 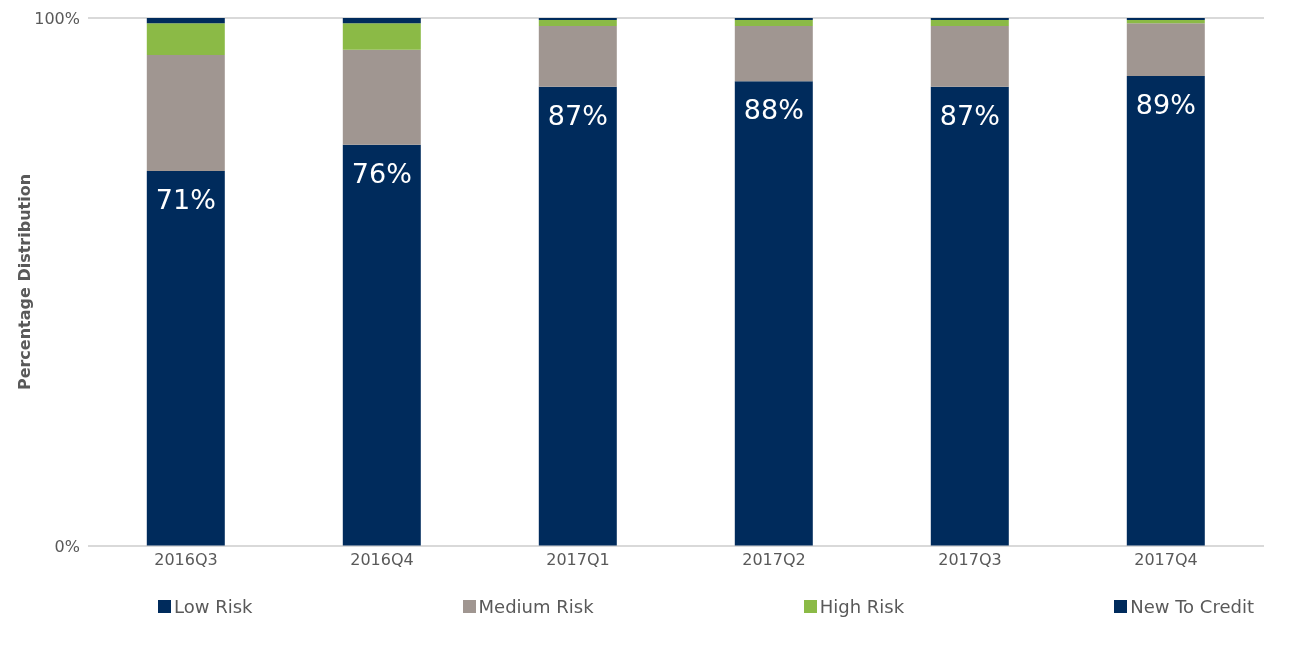 I want to click on data-label: 89%, so click(x=1165, y=105).